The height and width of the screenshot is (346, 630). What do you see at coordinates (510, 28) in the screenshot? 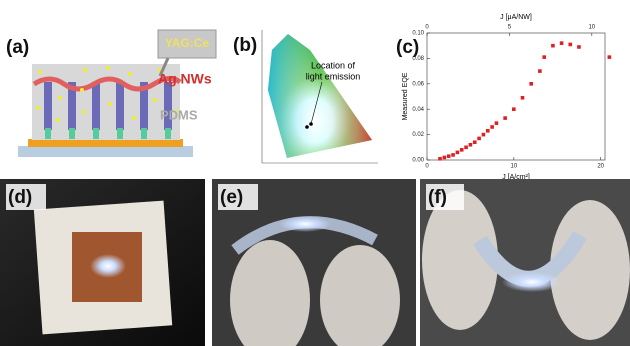
I see `x2-tick-label: 5` at bounding box center [510, 28].